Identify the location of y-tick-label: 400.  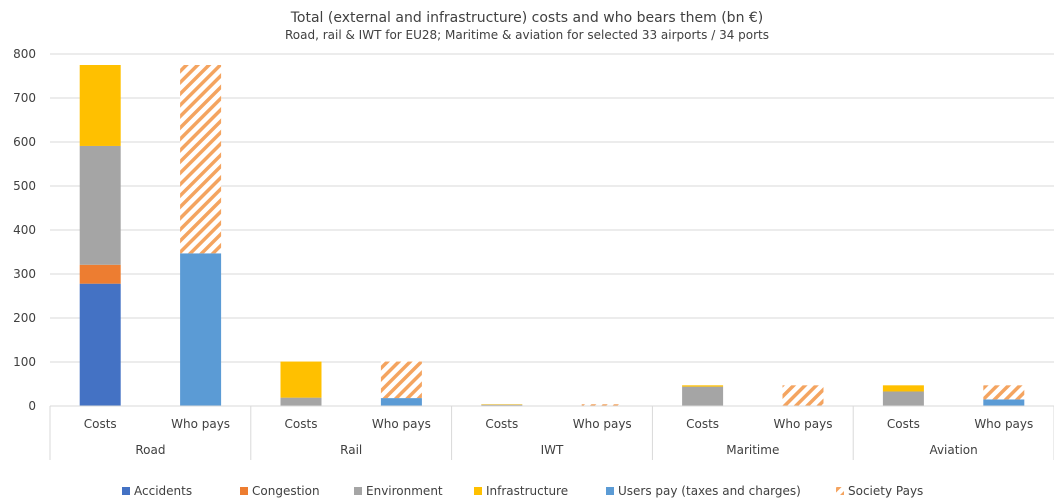
(24, 230).